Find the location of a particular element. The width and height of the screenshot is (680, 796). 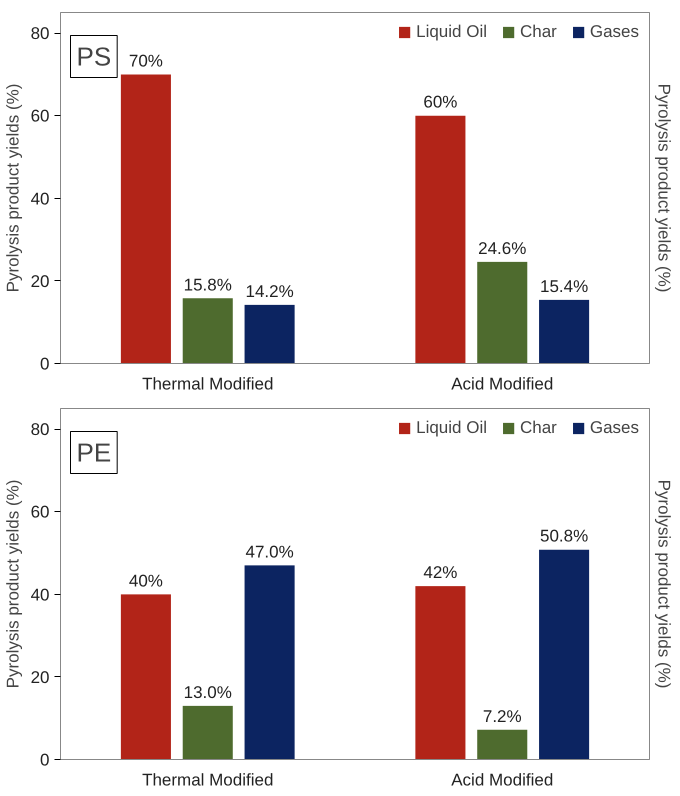

data-label: 50.8% is located at coordinates (564, 536).